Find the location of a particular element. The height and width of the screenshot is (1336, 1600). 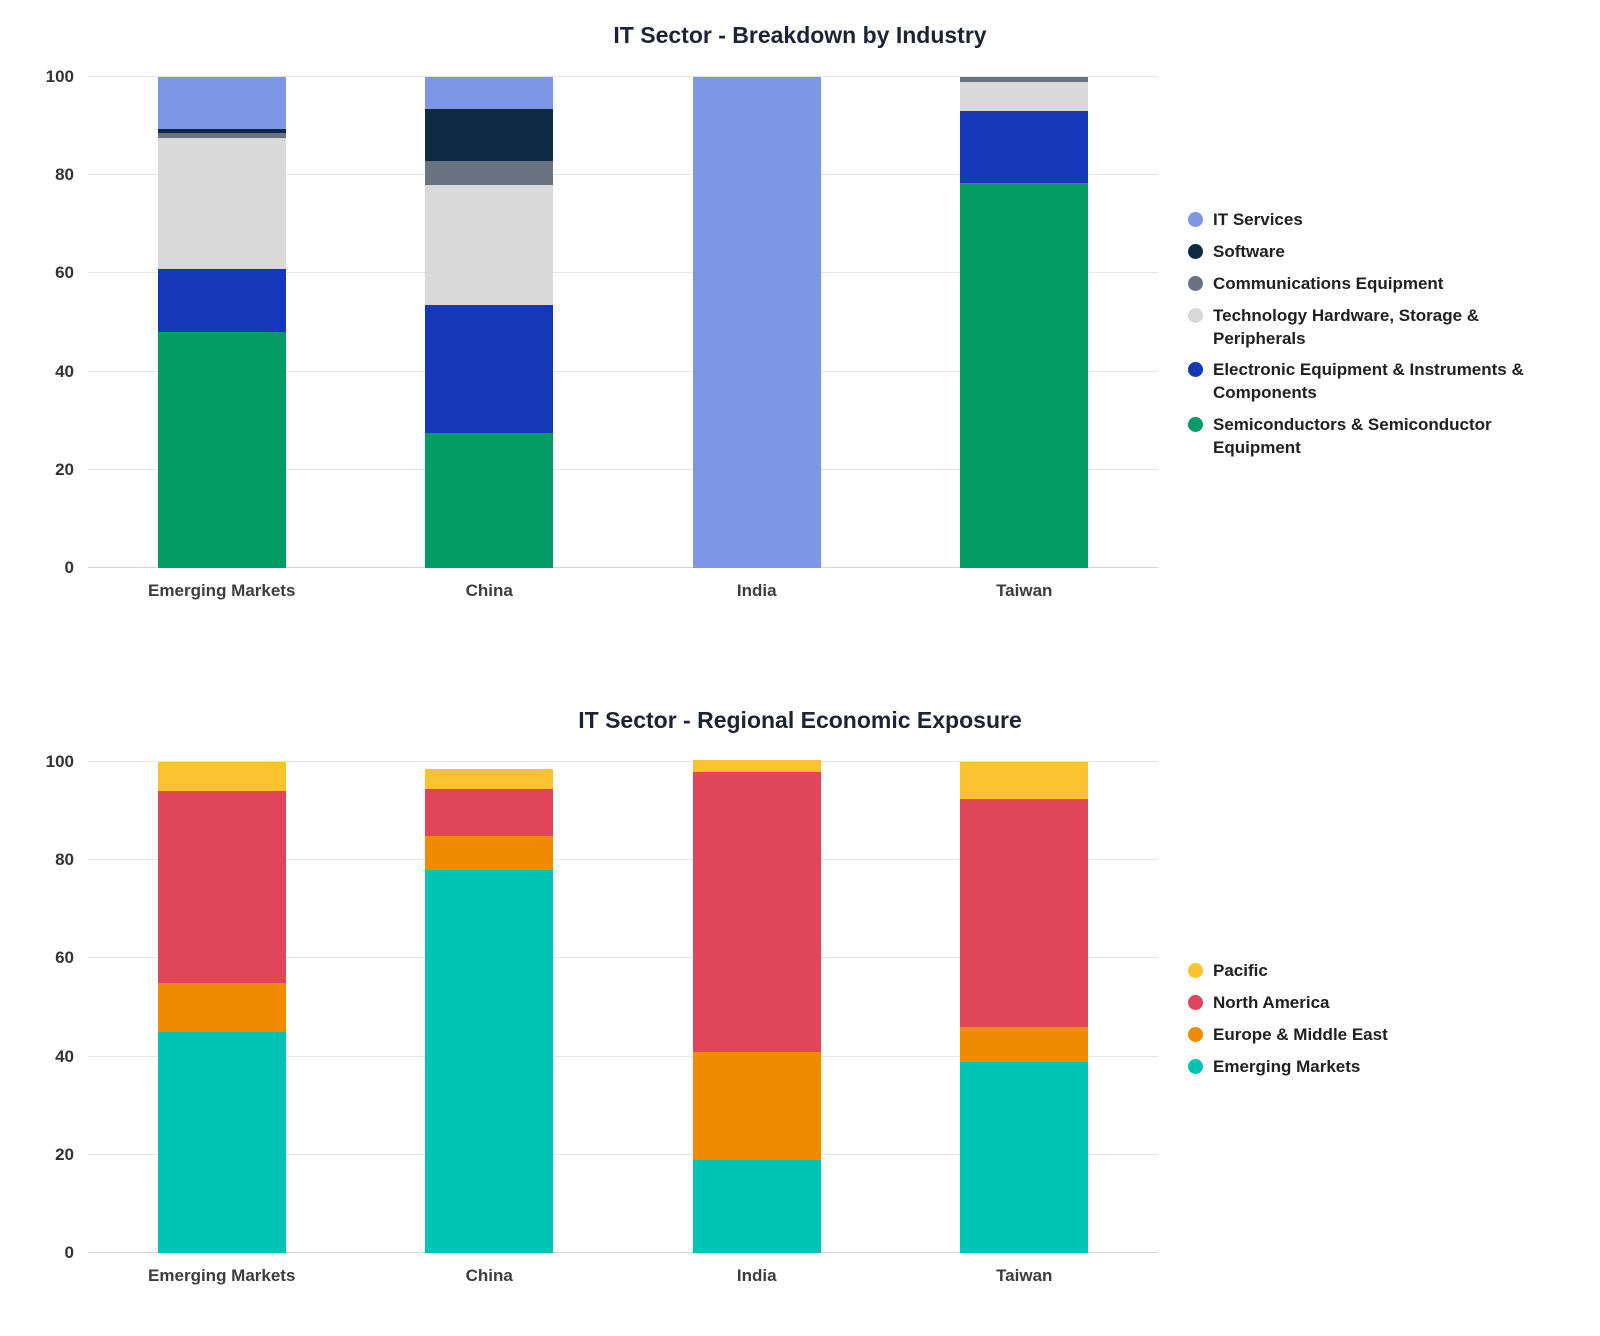

x-axis: Emerging Markets China India Taiwan is located at coordinates (623, 1276).